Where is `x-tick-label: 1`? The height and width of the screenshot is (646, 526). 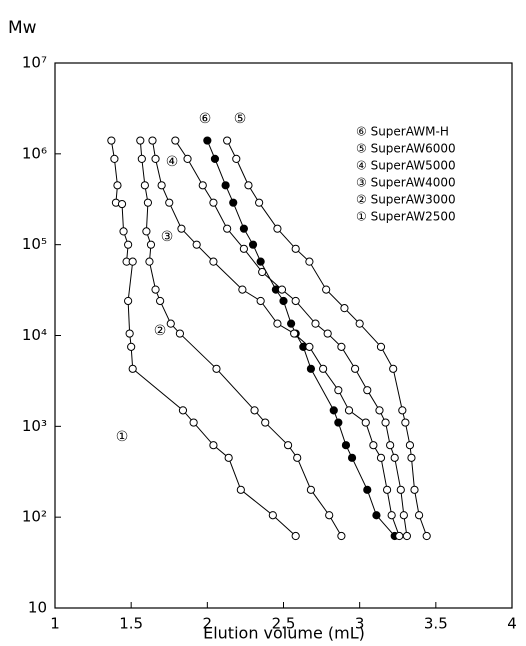
x-tick-label: 1 is located at coordinates (55, 624).